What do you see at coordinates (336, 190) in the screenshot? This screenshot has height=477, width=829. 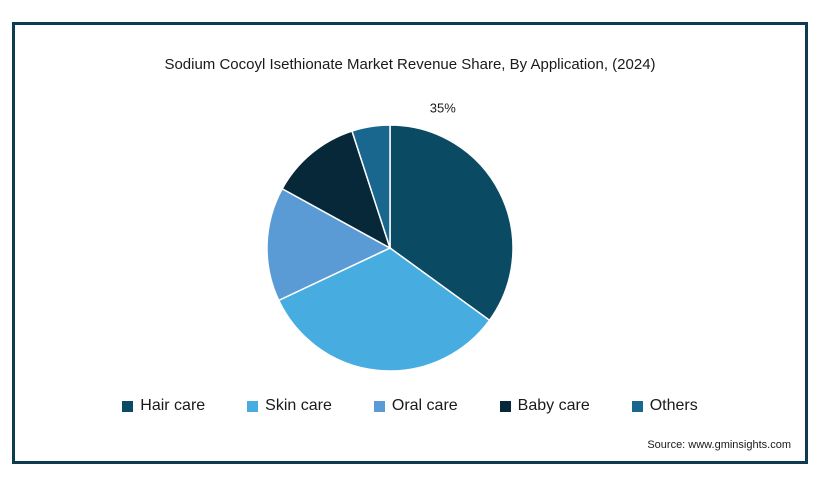 I see `pie-slice-baby-care` at bounding box center [336, 190].